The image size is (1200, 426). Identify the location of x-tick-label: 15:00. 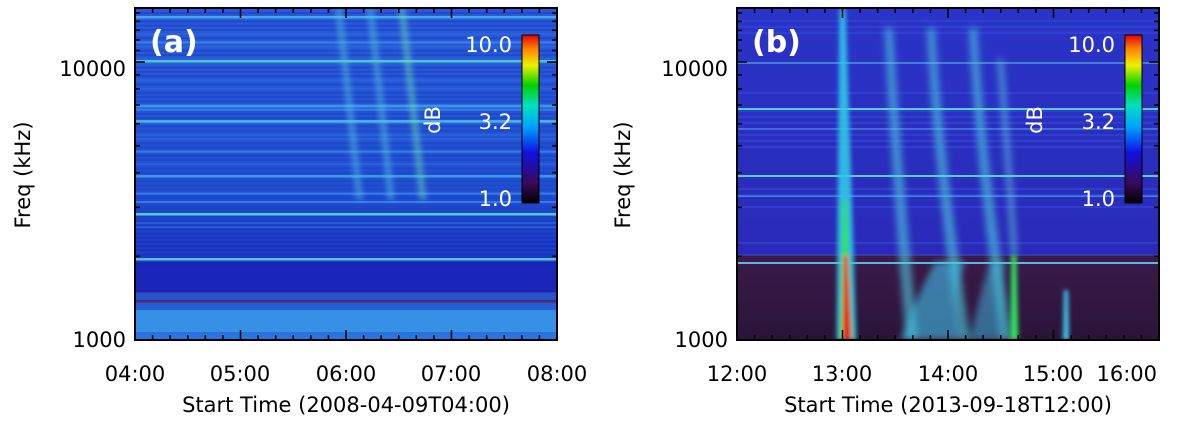
(1053, 374).